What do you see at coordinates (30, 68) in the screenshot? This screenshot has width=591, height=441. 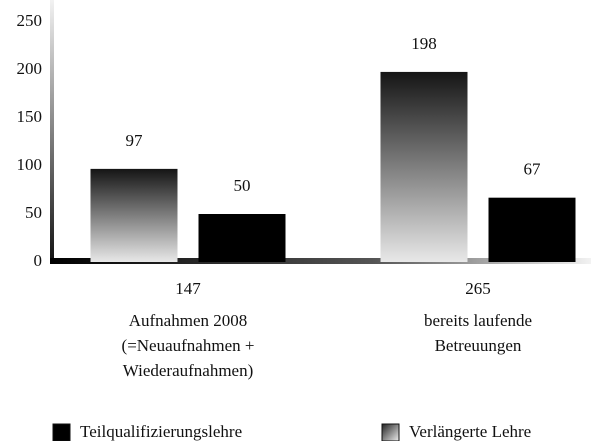 I see `y-tick-label: 200` at bounding box center [30, 68].